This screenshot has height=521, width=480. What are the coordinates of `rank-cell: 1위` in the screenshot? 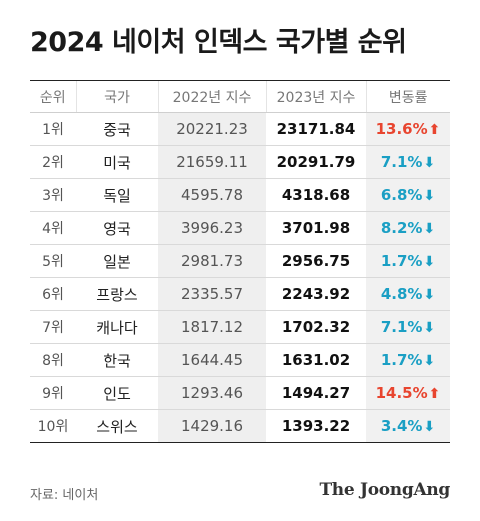 It's located at (53, 129).